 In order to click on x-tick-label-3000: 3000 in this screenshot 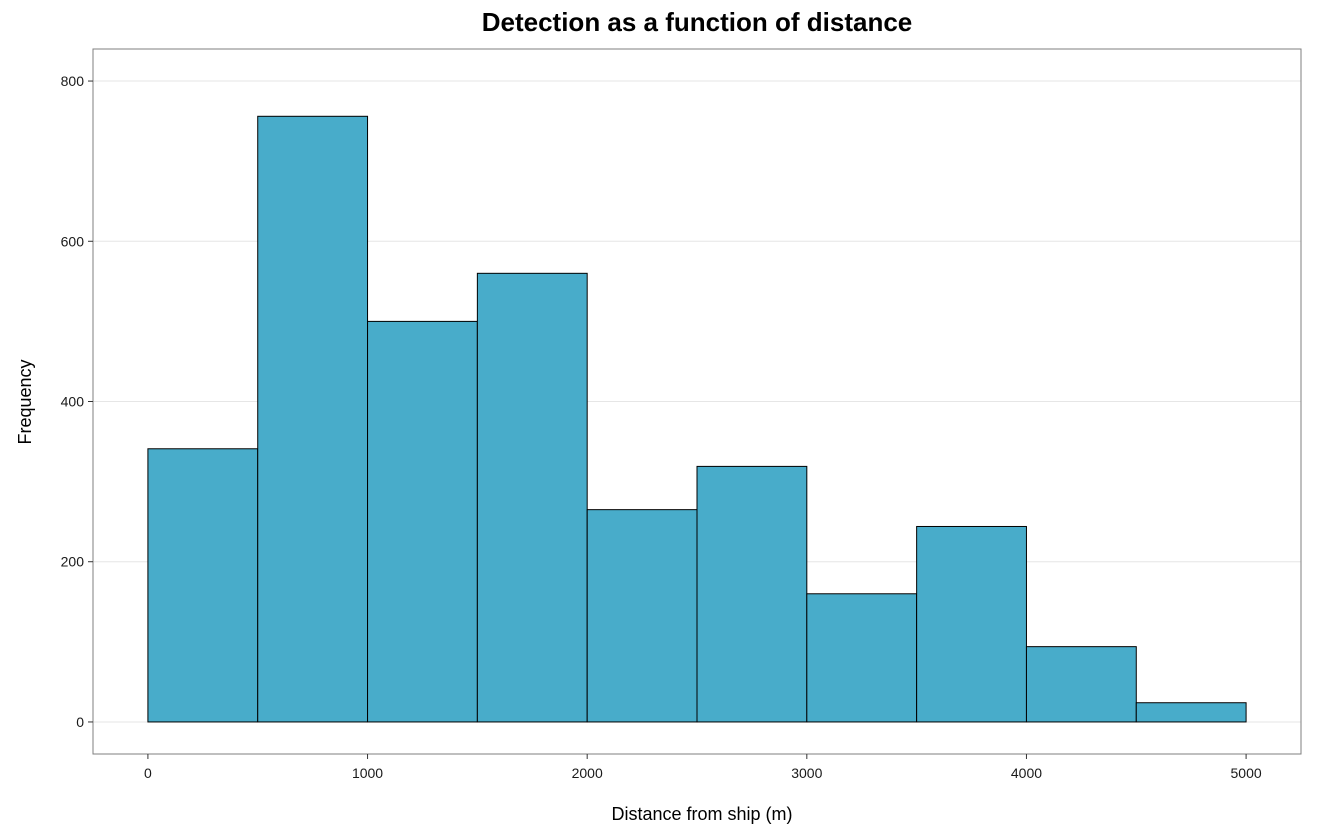, I will do `click(806, 773)`.